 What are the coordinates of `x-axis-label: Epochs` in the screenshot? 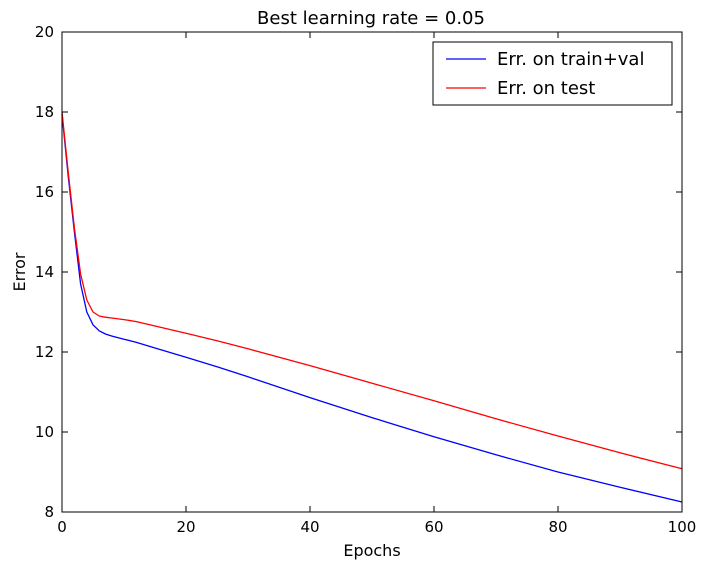 It's located at (371, 550).